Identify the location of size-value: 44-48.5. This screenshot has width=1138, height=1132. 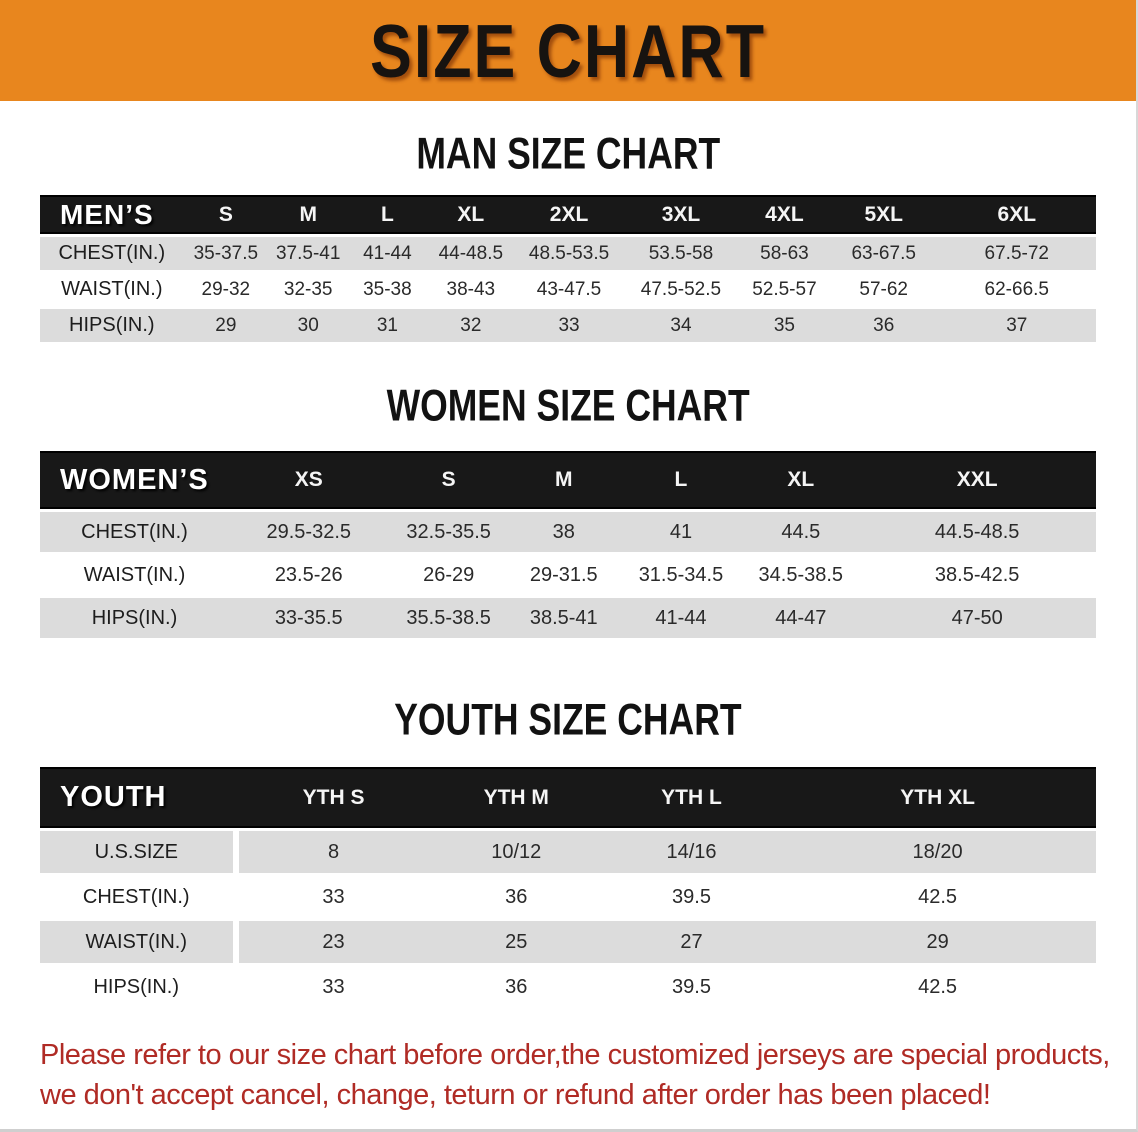
(471, 253).